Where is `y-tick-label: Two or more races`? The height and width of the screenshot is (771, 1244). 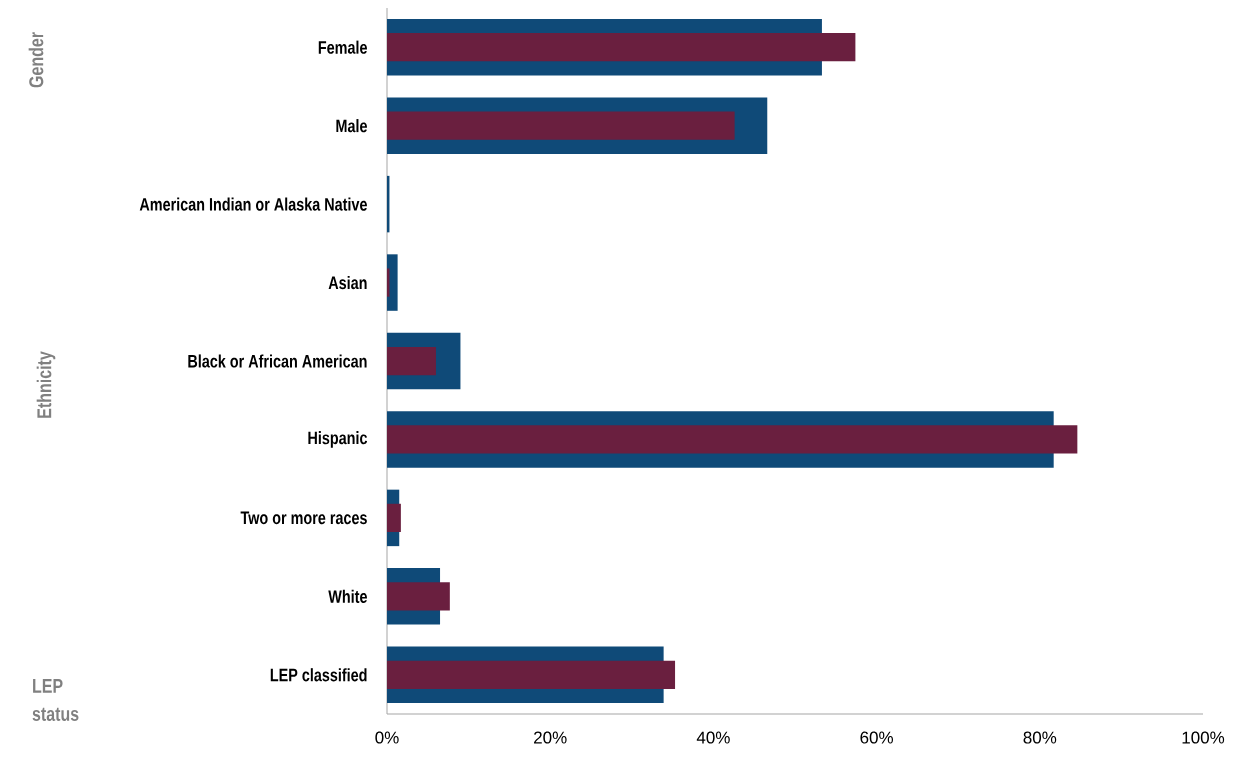
y-tick-label: Two or more races is located at coordinates (303, 518).